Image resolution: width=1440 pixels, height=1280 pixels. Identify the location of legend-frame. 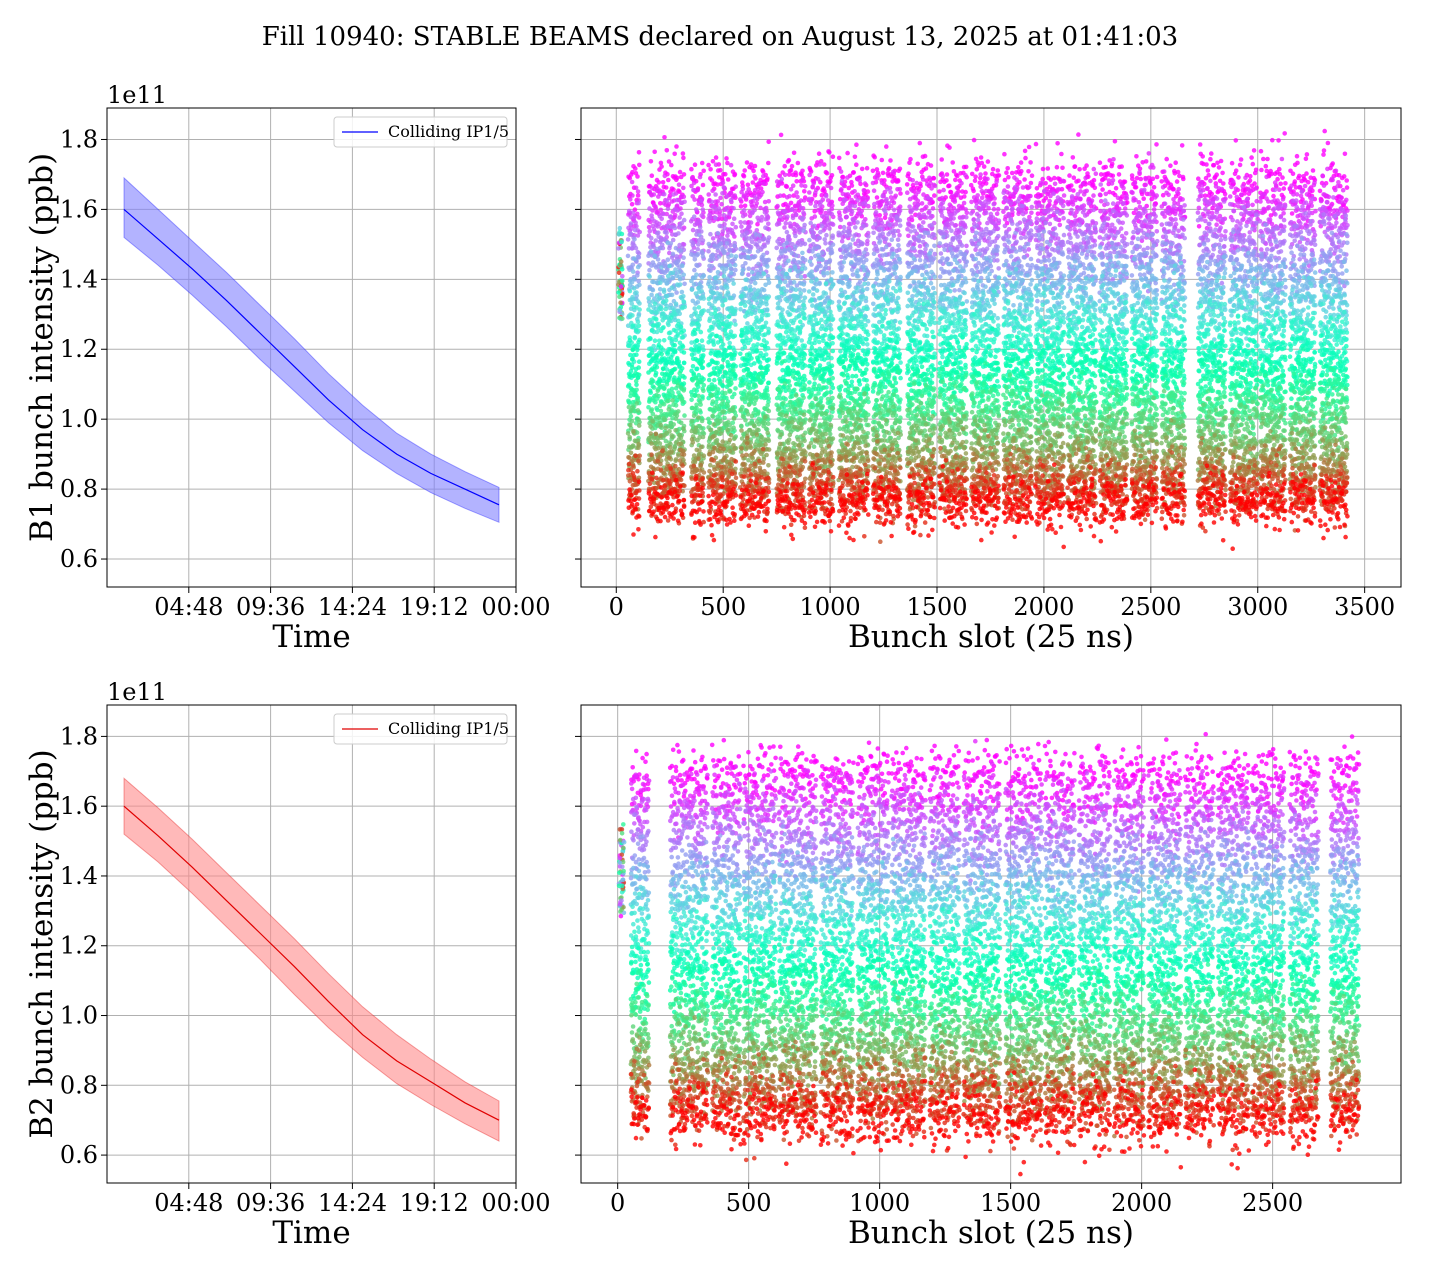
(420, 132).